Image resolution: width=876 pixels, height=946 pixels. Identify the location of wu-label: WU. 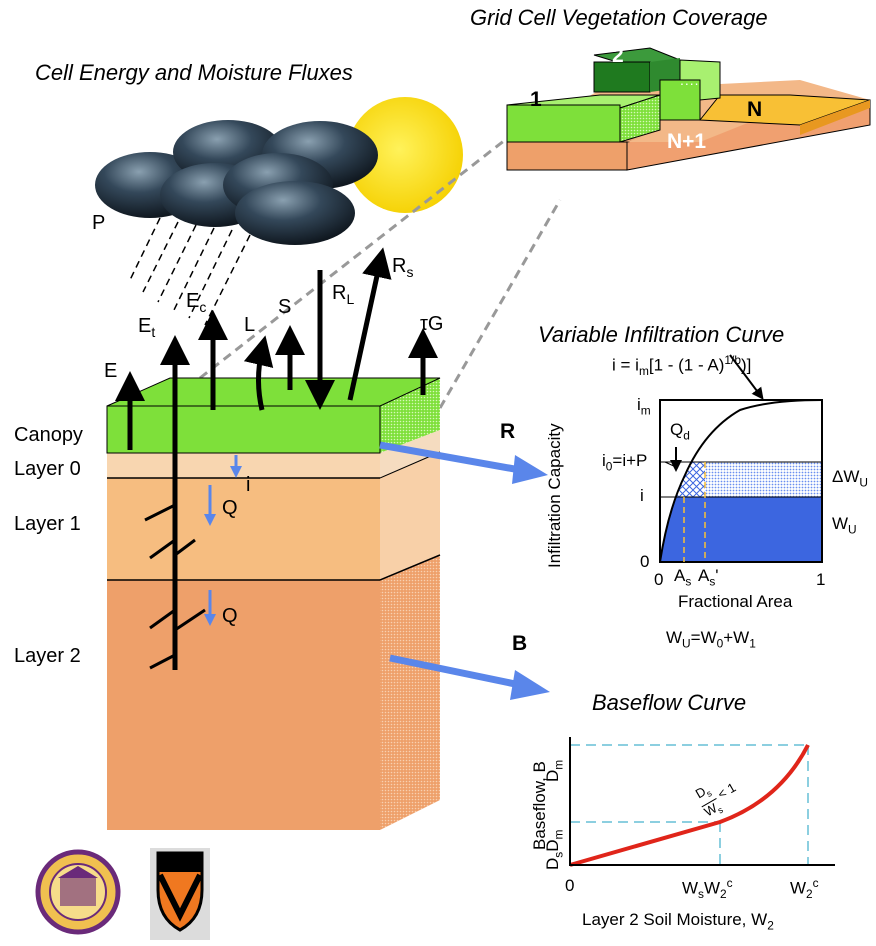
(844, 525).